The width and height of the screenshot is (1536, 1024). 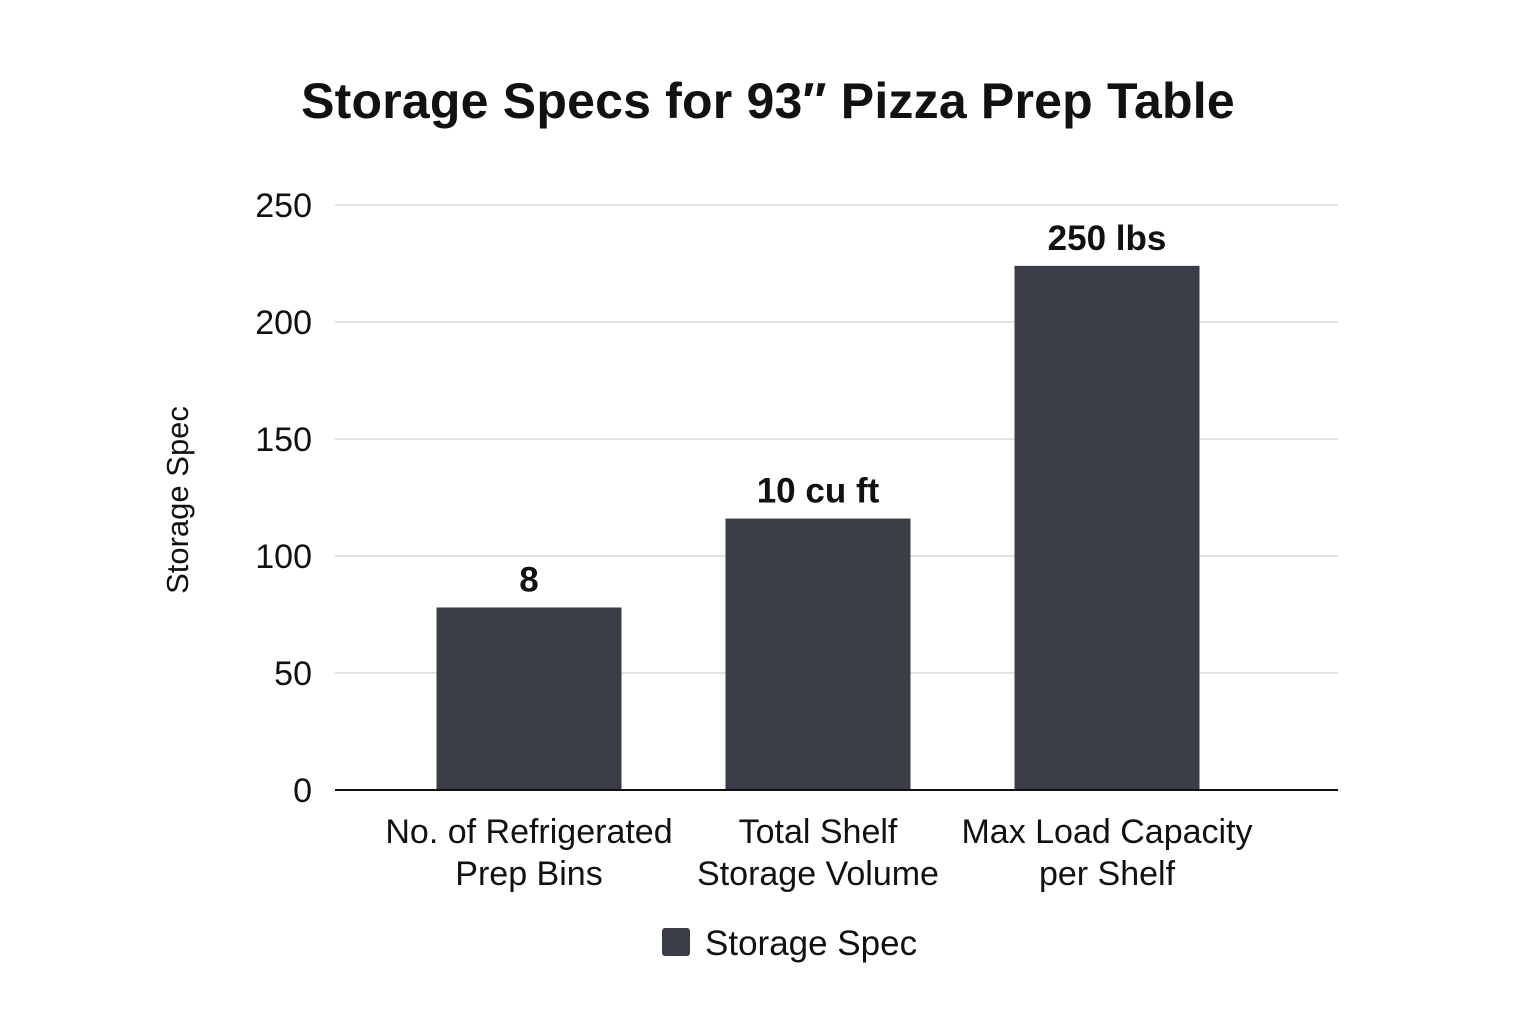 I want to click on x-category-label-line: Total Shelf, so click(x=818, y=832).